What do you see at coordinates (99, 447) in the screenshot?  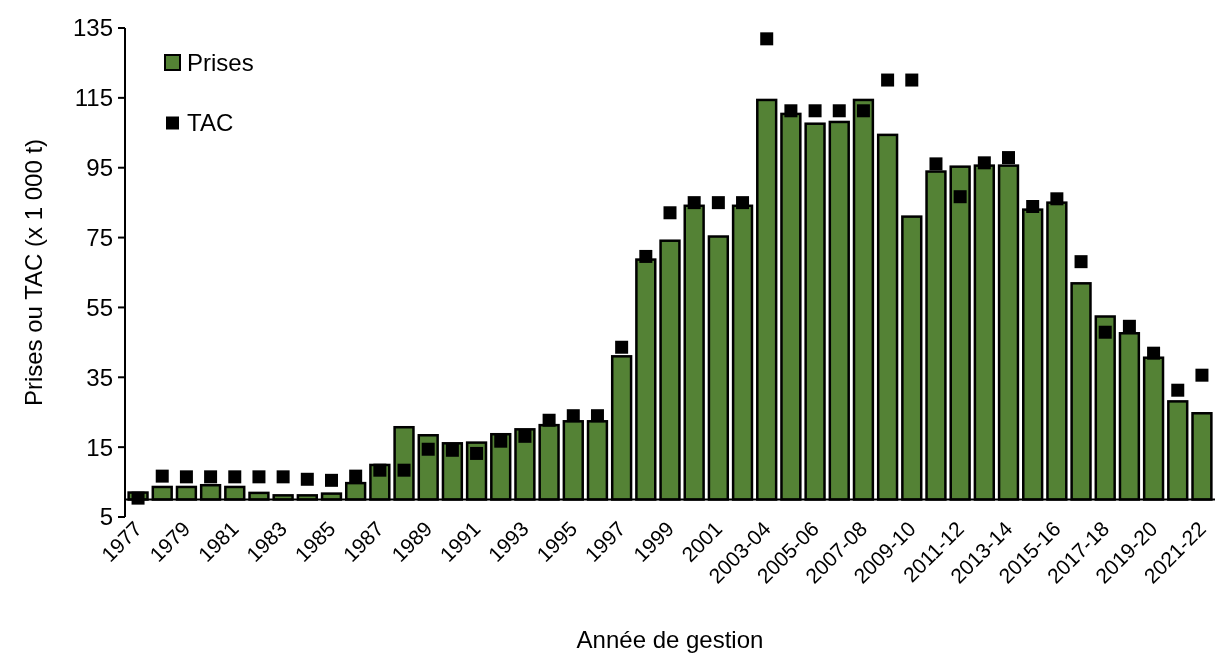 I see `y-tick-label: 15` at bounding box center [99, 447].